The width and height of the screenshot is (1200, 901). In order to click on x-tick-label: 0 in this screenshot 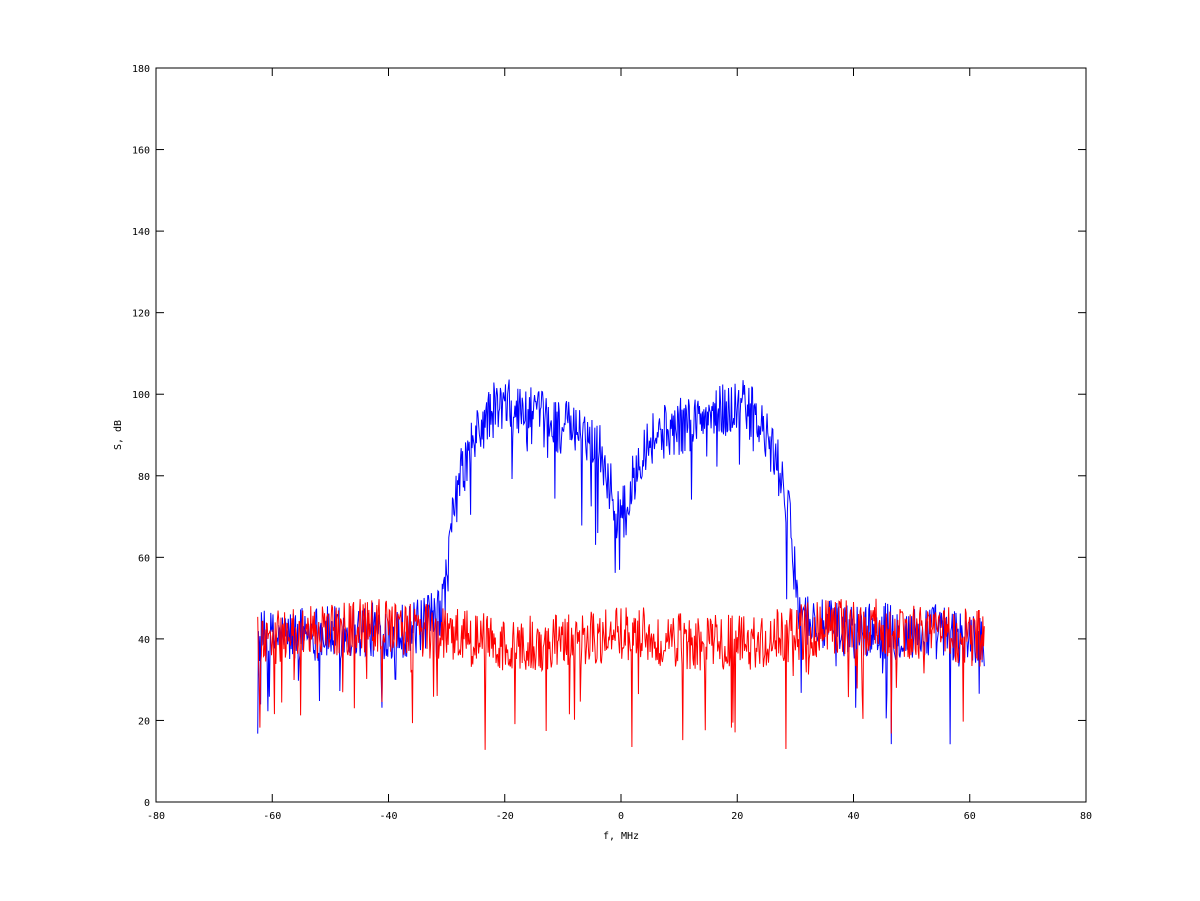, I will do `click(621, 816)`.